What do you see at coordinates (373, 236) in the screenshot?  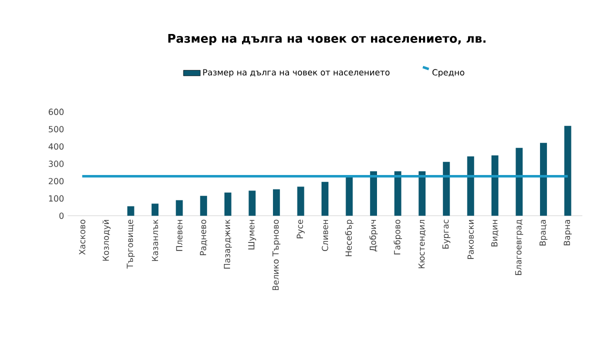 I see `x-tick-label: Добрич` at bounding box center [373, 236].